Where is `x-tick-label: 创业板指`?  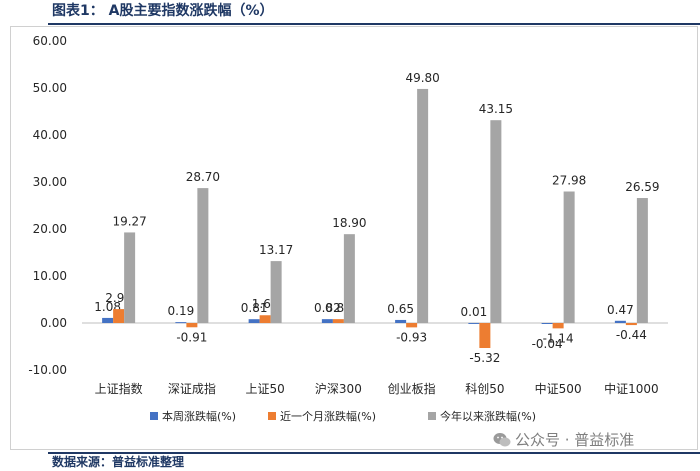
x-tick-label: 创业板指 is located at coordinates (412, 388).